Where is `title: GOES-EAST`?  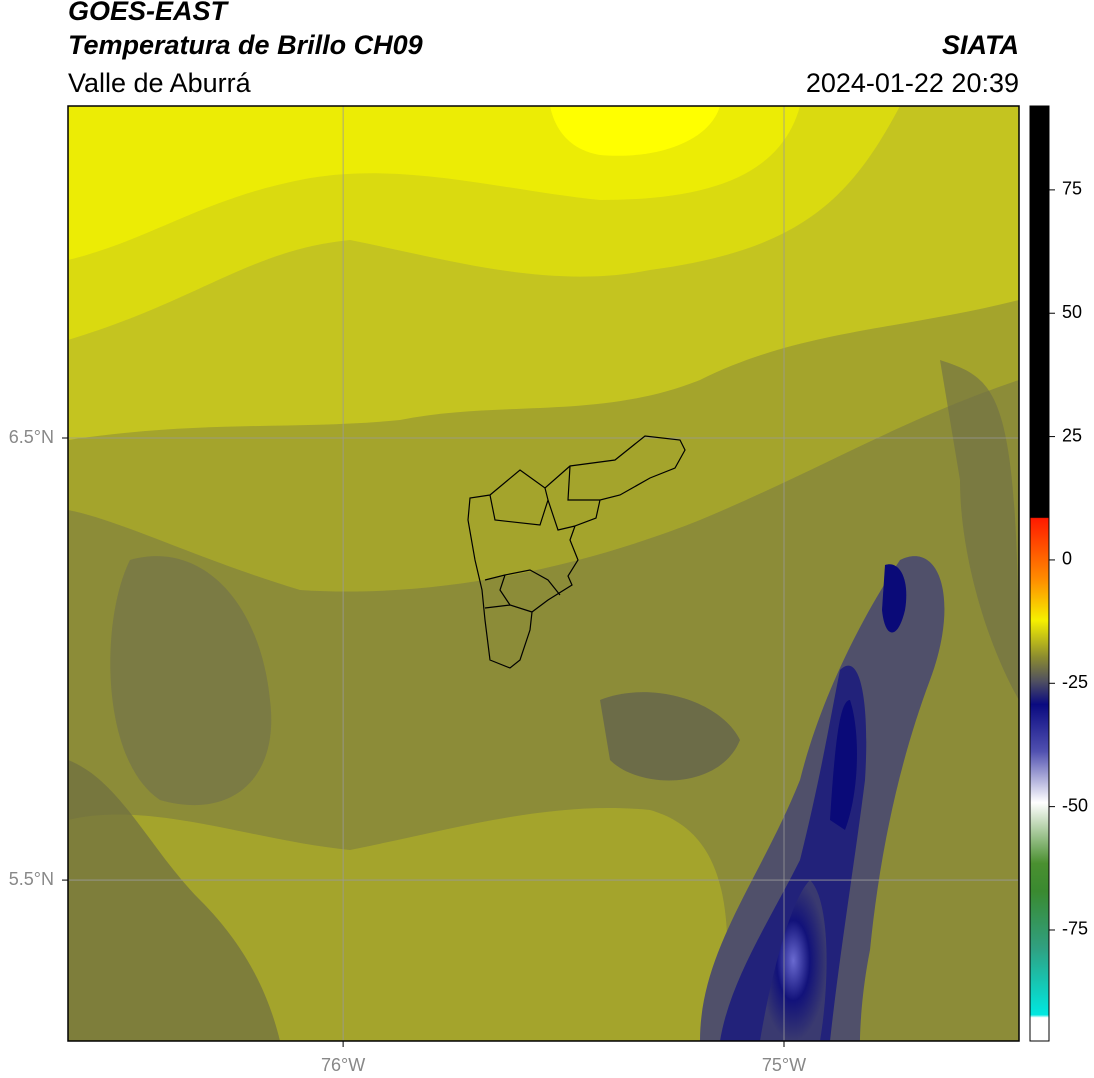
title: GOES-EAST is located at coordinates (149, 13).